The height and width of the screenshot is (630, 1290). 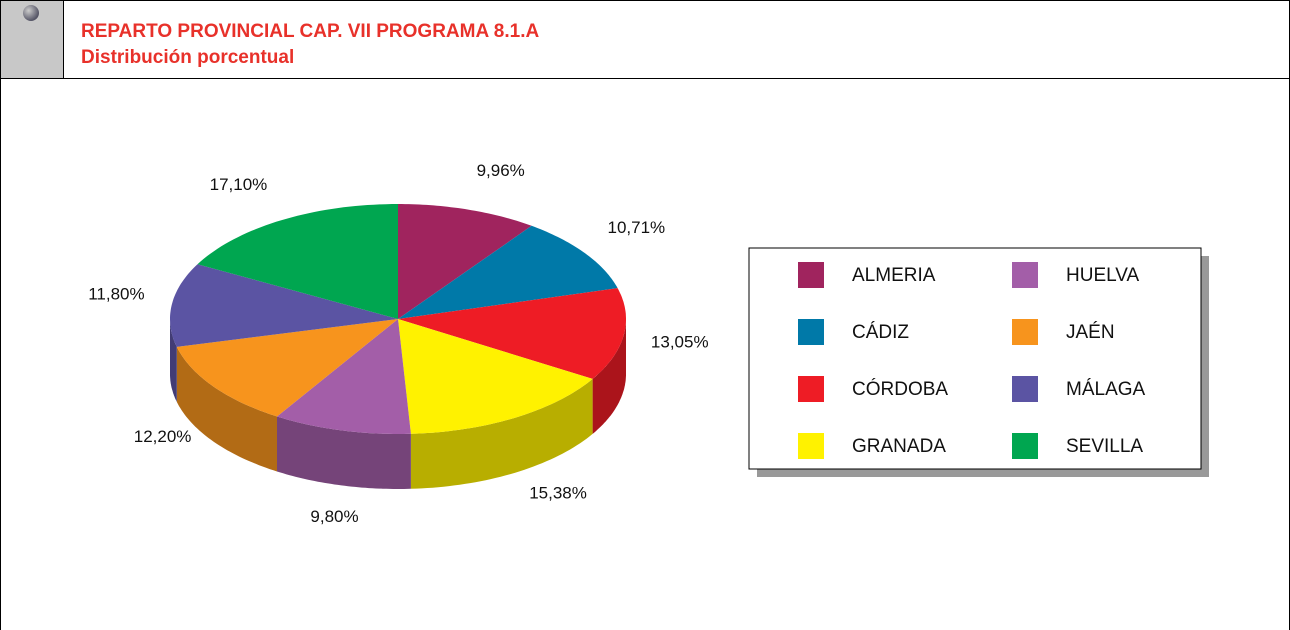 I want to click on data-label: 17,10%, so click(x=239, y=184).